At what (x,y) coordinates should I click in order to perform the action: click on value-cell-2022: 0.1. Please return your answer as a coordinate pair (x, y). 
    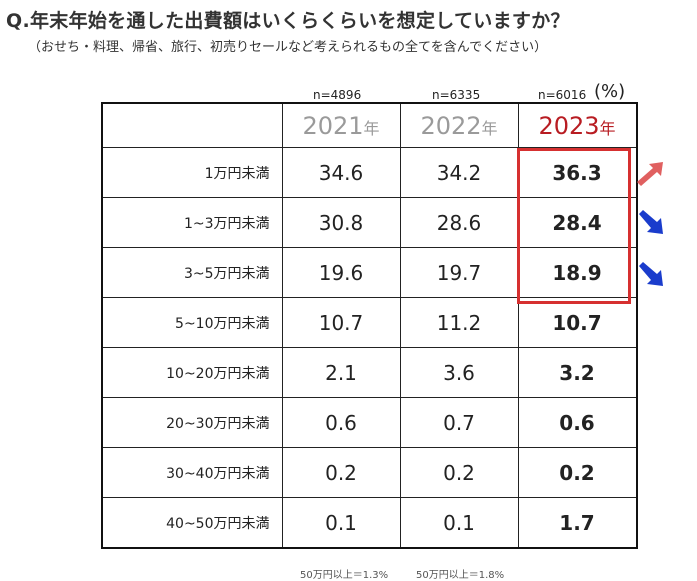
    Looking at the image, I should click on (459, 523).